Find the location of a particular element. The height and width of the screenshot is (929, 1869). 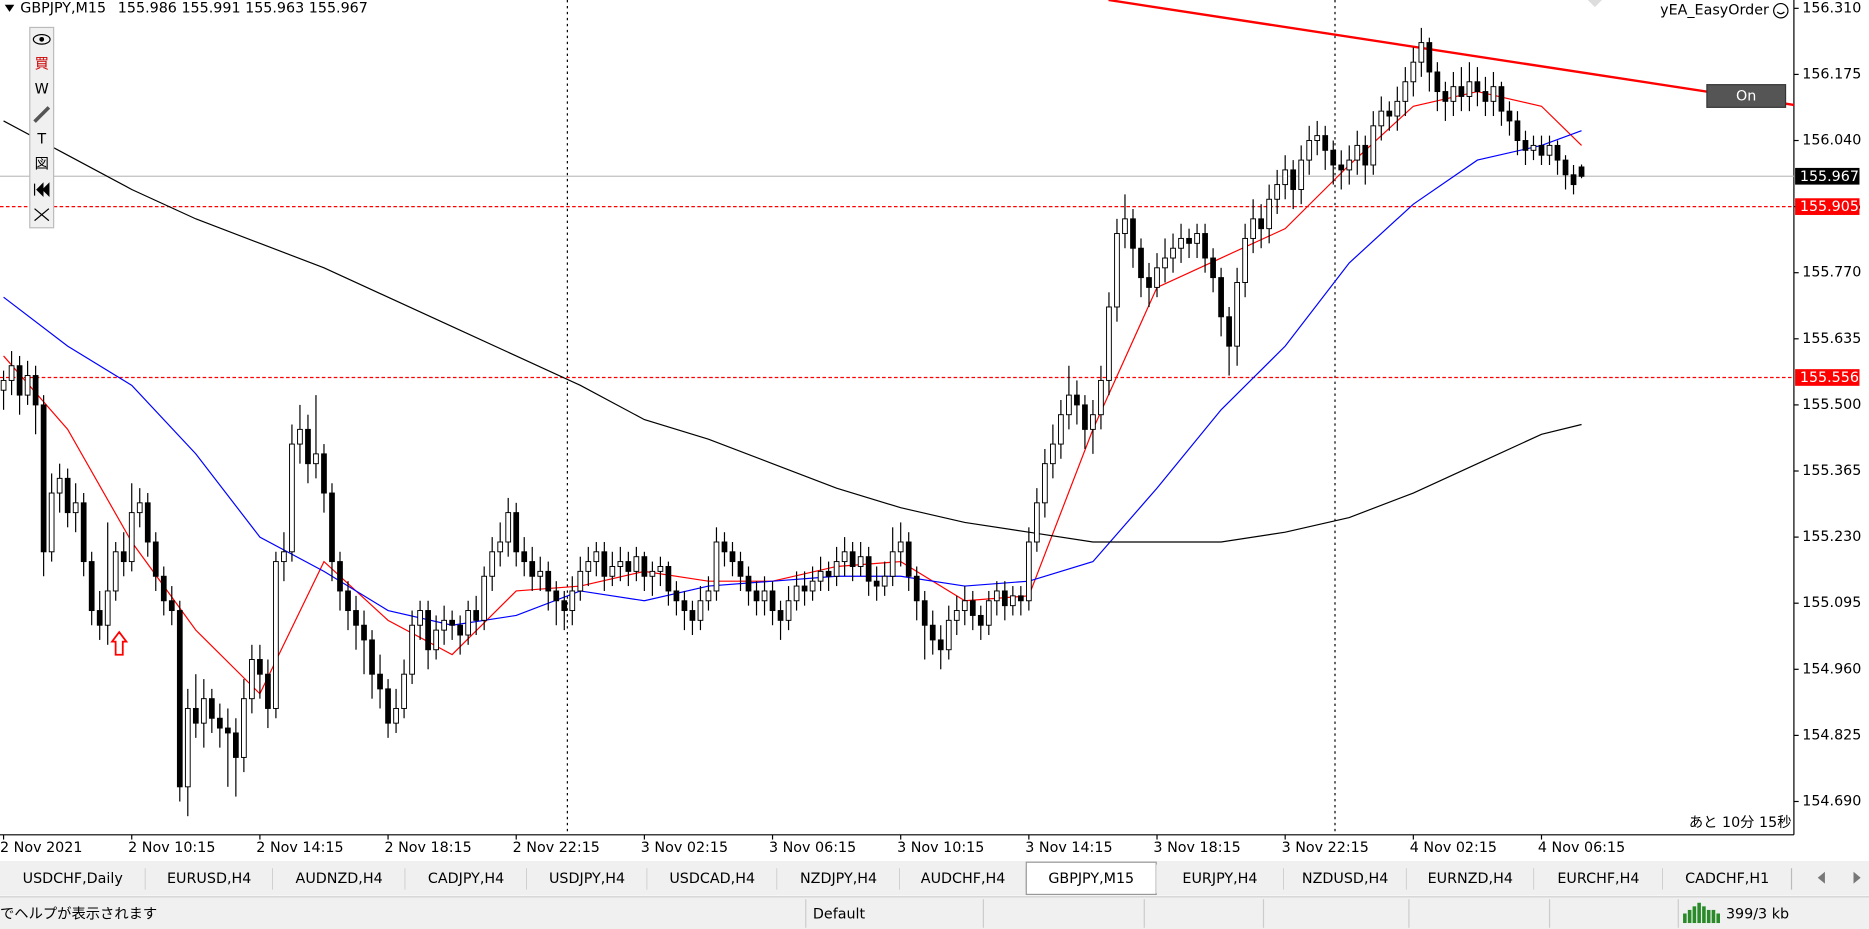

pen-icon is located at coordinates (42, 114).